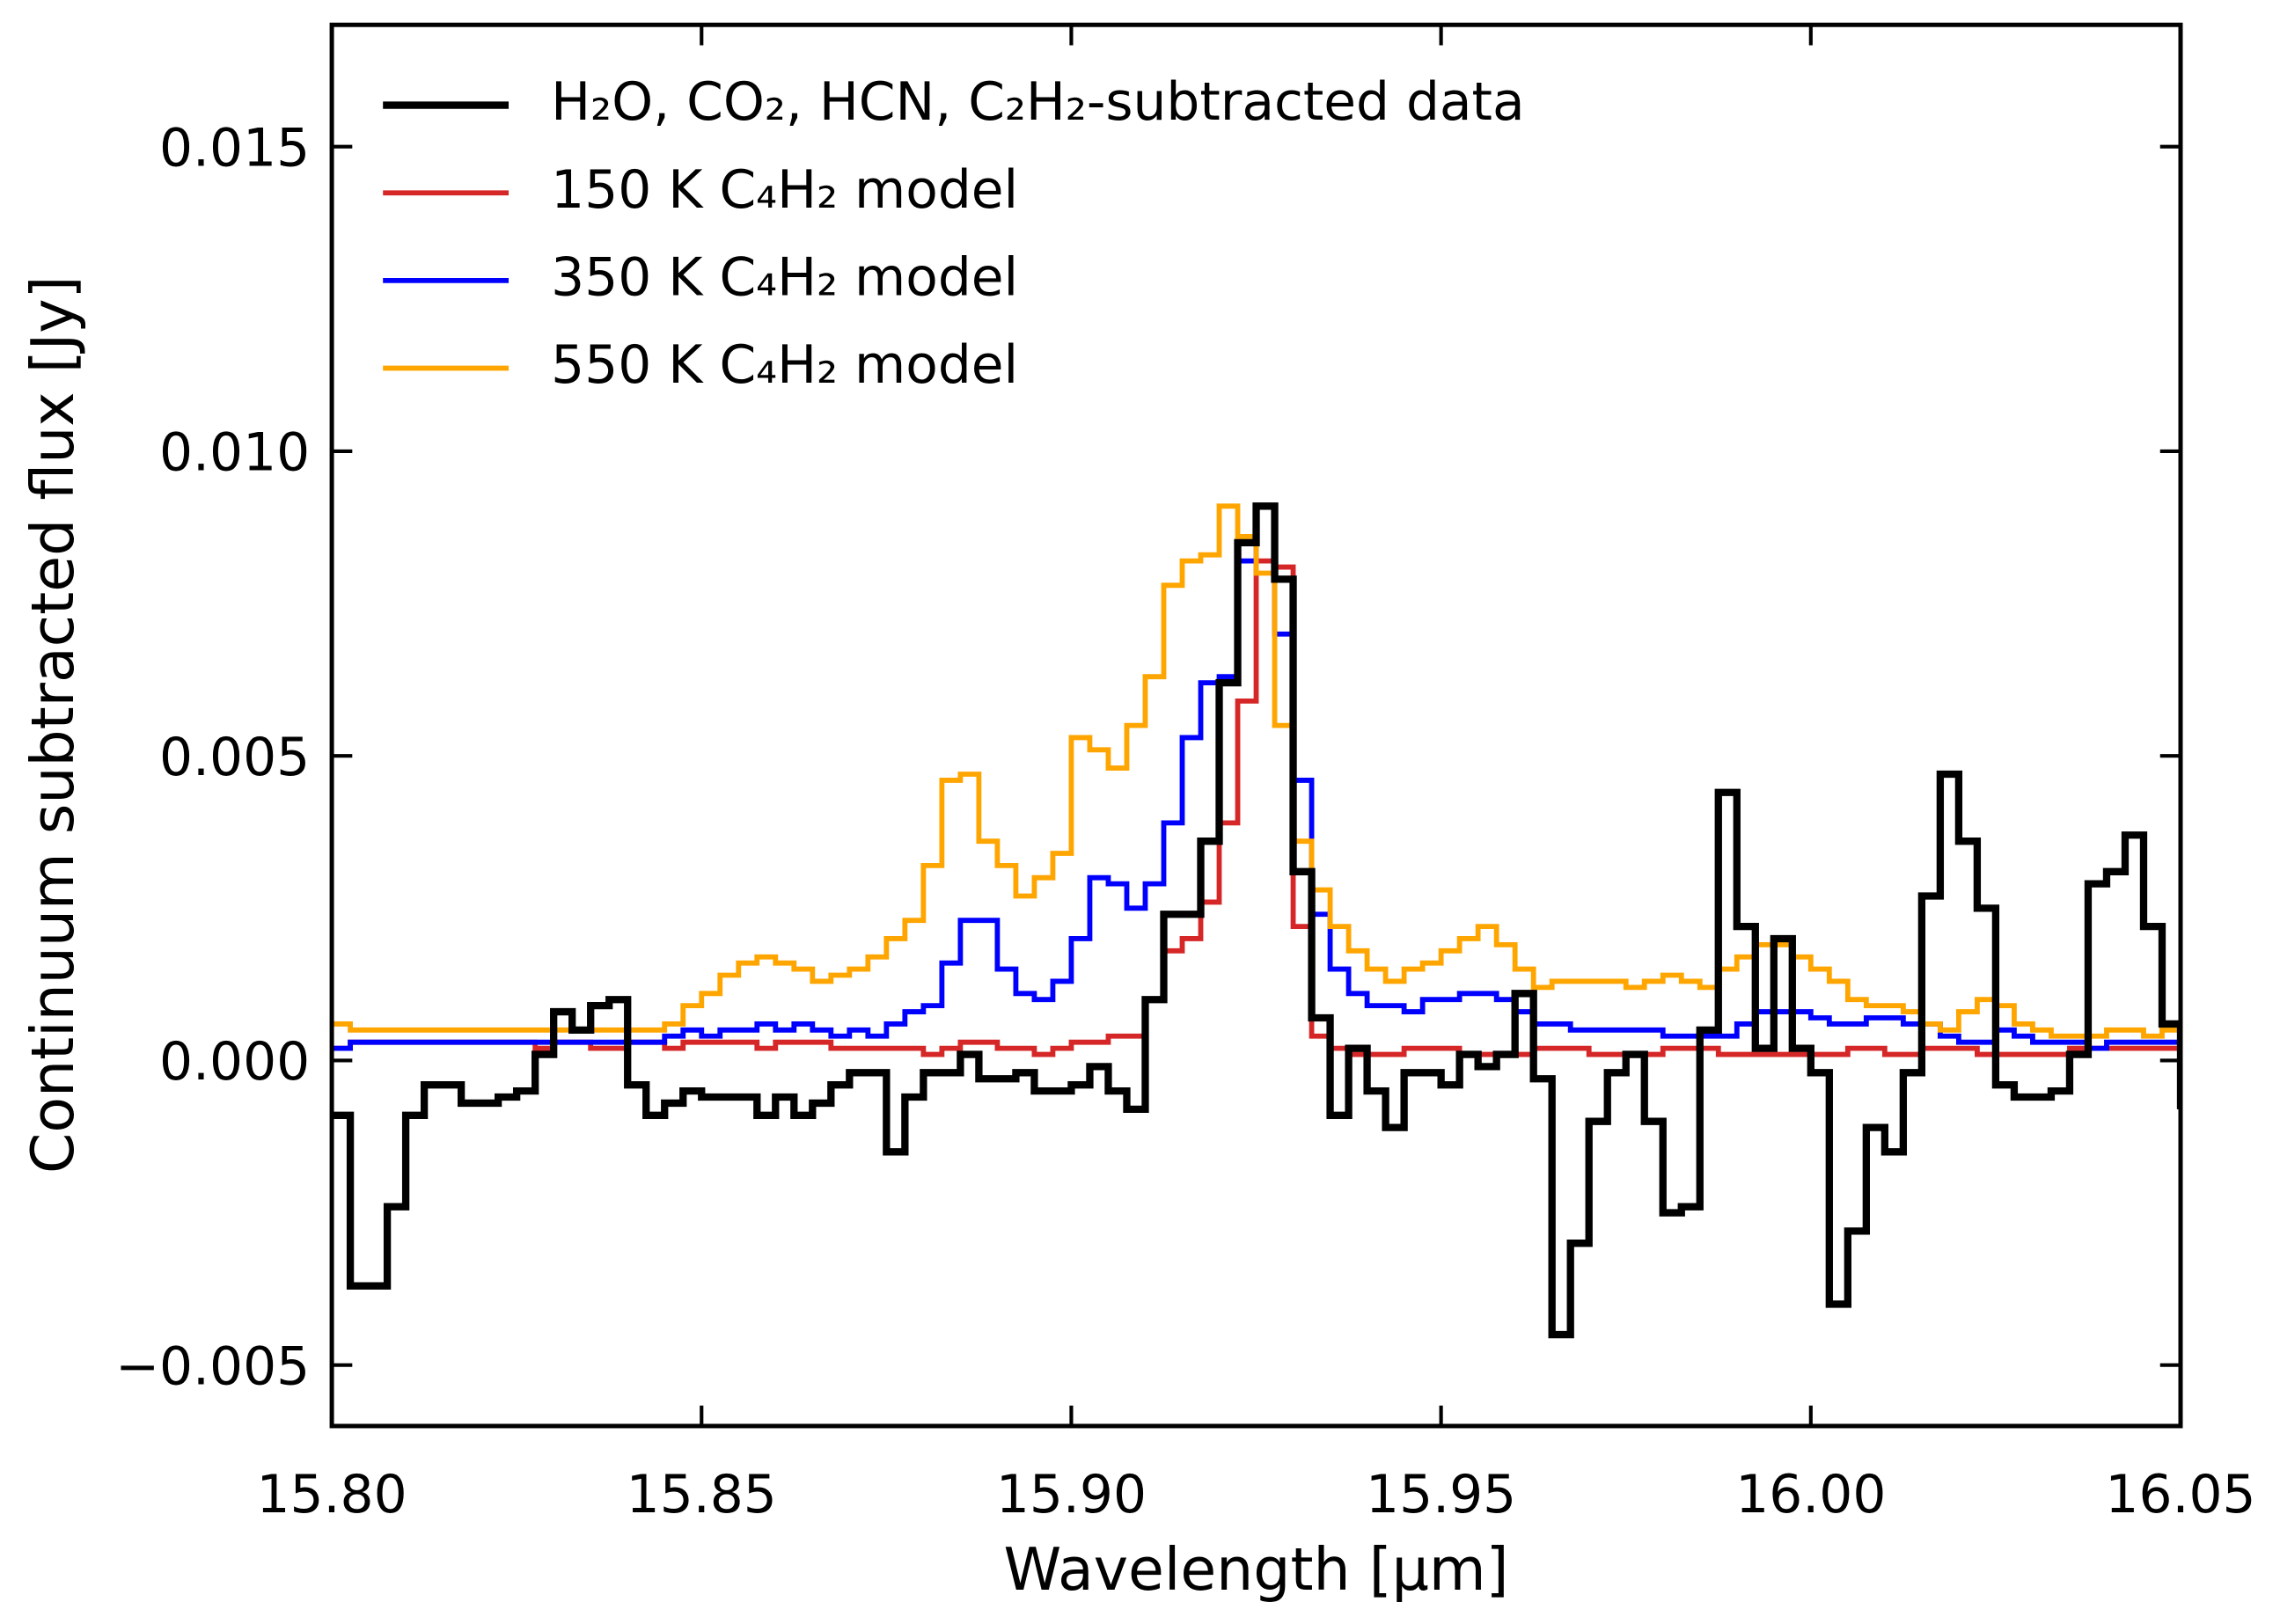  What do you see at coordinates (234, 454) in the screenshot?
I see `y-tick-label: 0.010` at bounding box center [234, 454].